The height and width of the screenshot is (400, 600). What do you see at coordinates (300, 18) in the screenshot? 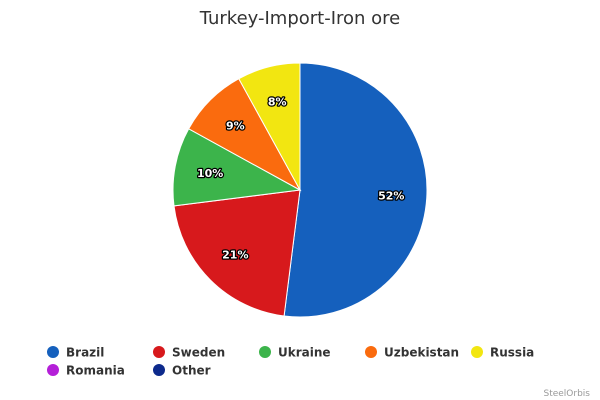
I see `chart-title: Turkey-Import-Iron ore` at bounding box center [300, 18].